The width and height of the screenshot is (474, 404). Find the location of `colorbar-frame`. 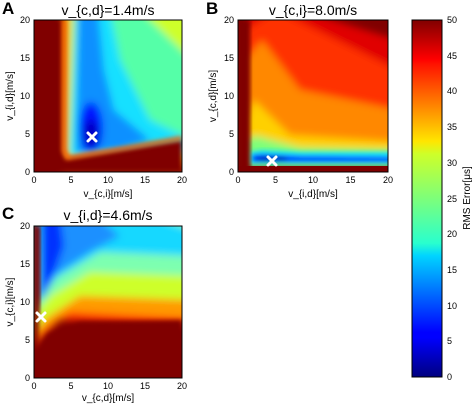

colorbar-frame is located at coordinates (427, 198).